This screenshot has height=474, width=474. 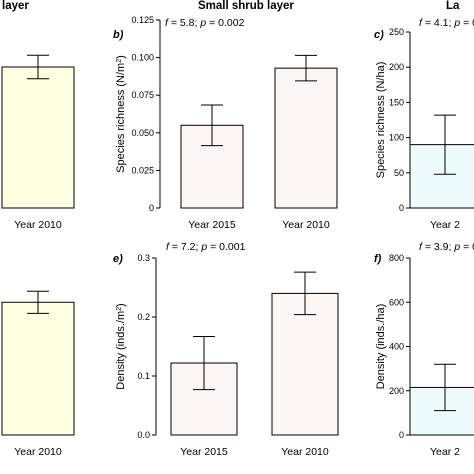 I want to click on stats-part: = 0.002, so click(x=225, y=23).